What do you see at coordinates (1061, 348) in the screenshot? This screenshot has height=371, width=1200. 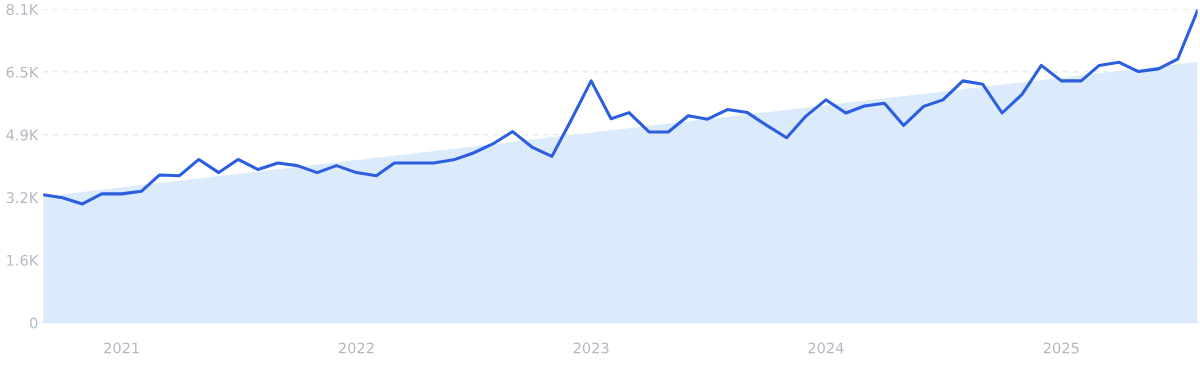 I see `x-tick-label: 2025` at bounding box center [1061, 348].